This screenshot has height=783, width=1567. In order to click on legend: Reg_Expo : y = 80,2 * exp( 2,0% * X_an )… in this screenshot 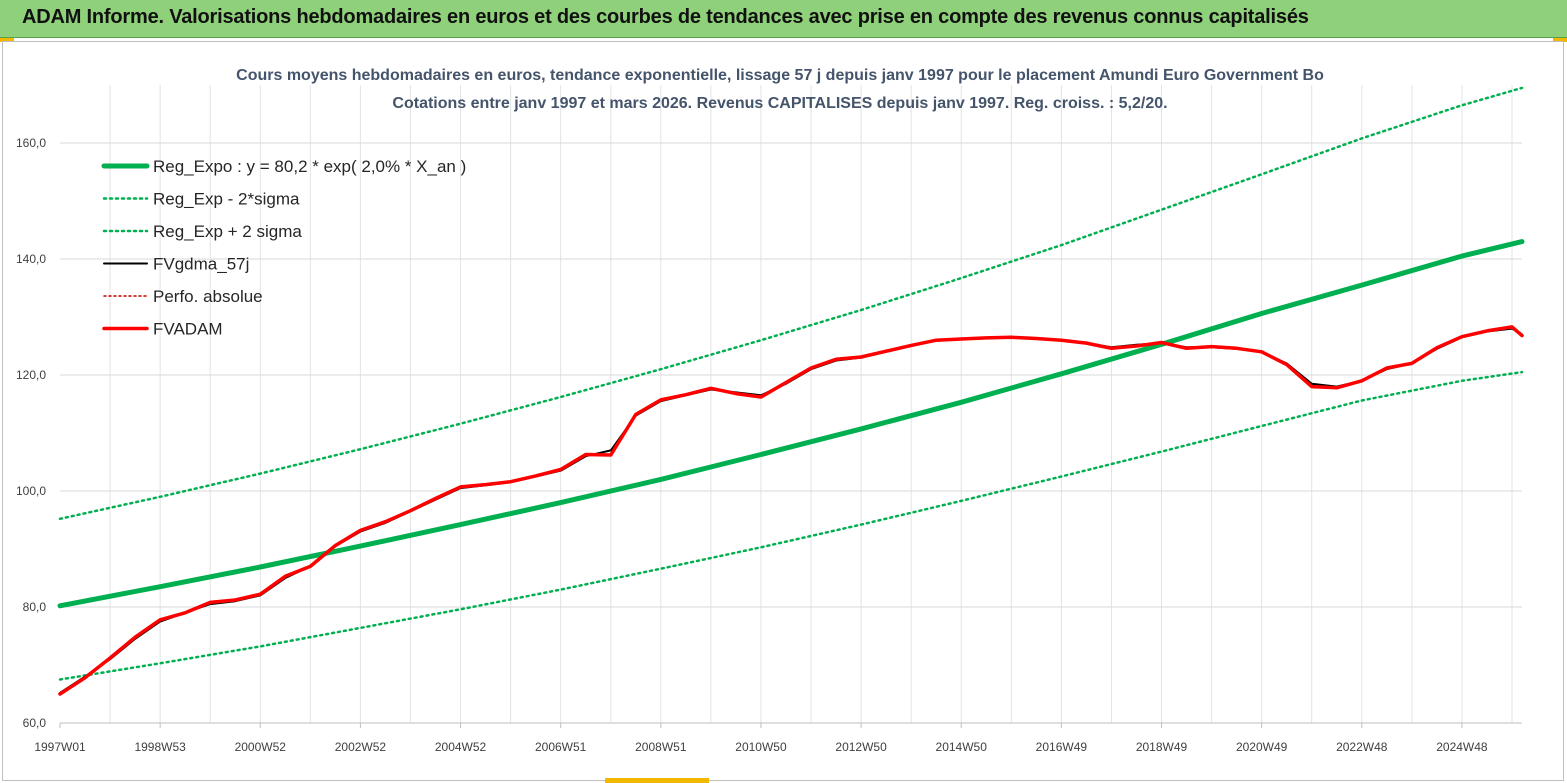, I will do `click(283, 248)`.